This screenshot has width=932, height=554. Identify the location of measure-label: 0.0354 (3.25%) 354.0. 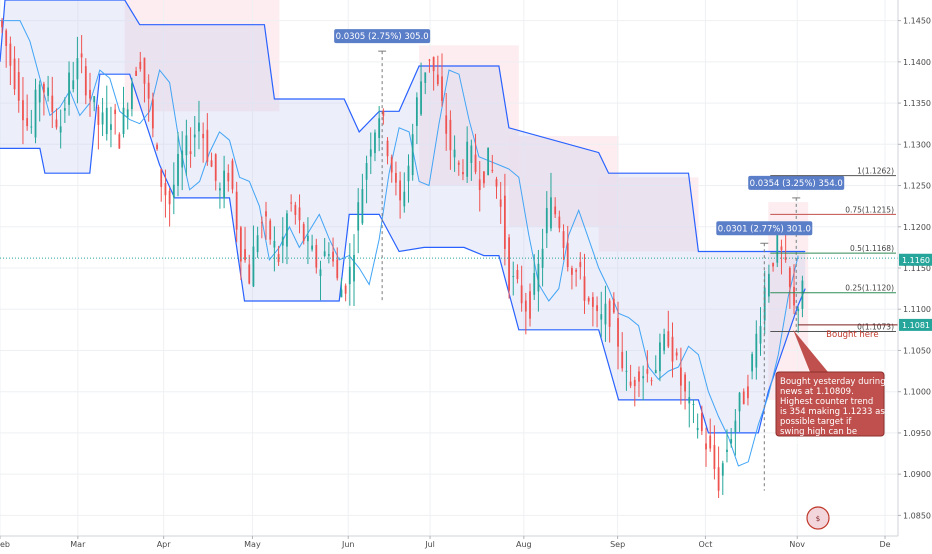
(796, 184).